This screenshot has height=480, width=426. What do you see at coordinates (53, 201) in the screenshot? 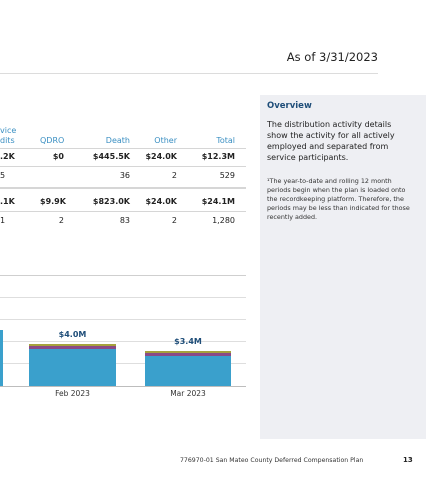
I see `table-cell: $9.9K` at bounding box center [53, 201].